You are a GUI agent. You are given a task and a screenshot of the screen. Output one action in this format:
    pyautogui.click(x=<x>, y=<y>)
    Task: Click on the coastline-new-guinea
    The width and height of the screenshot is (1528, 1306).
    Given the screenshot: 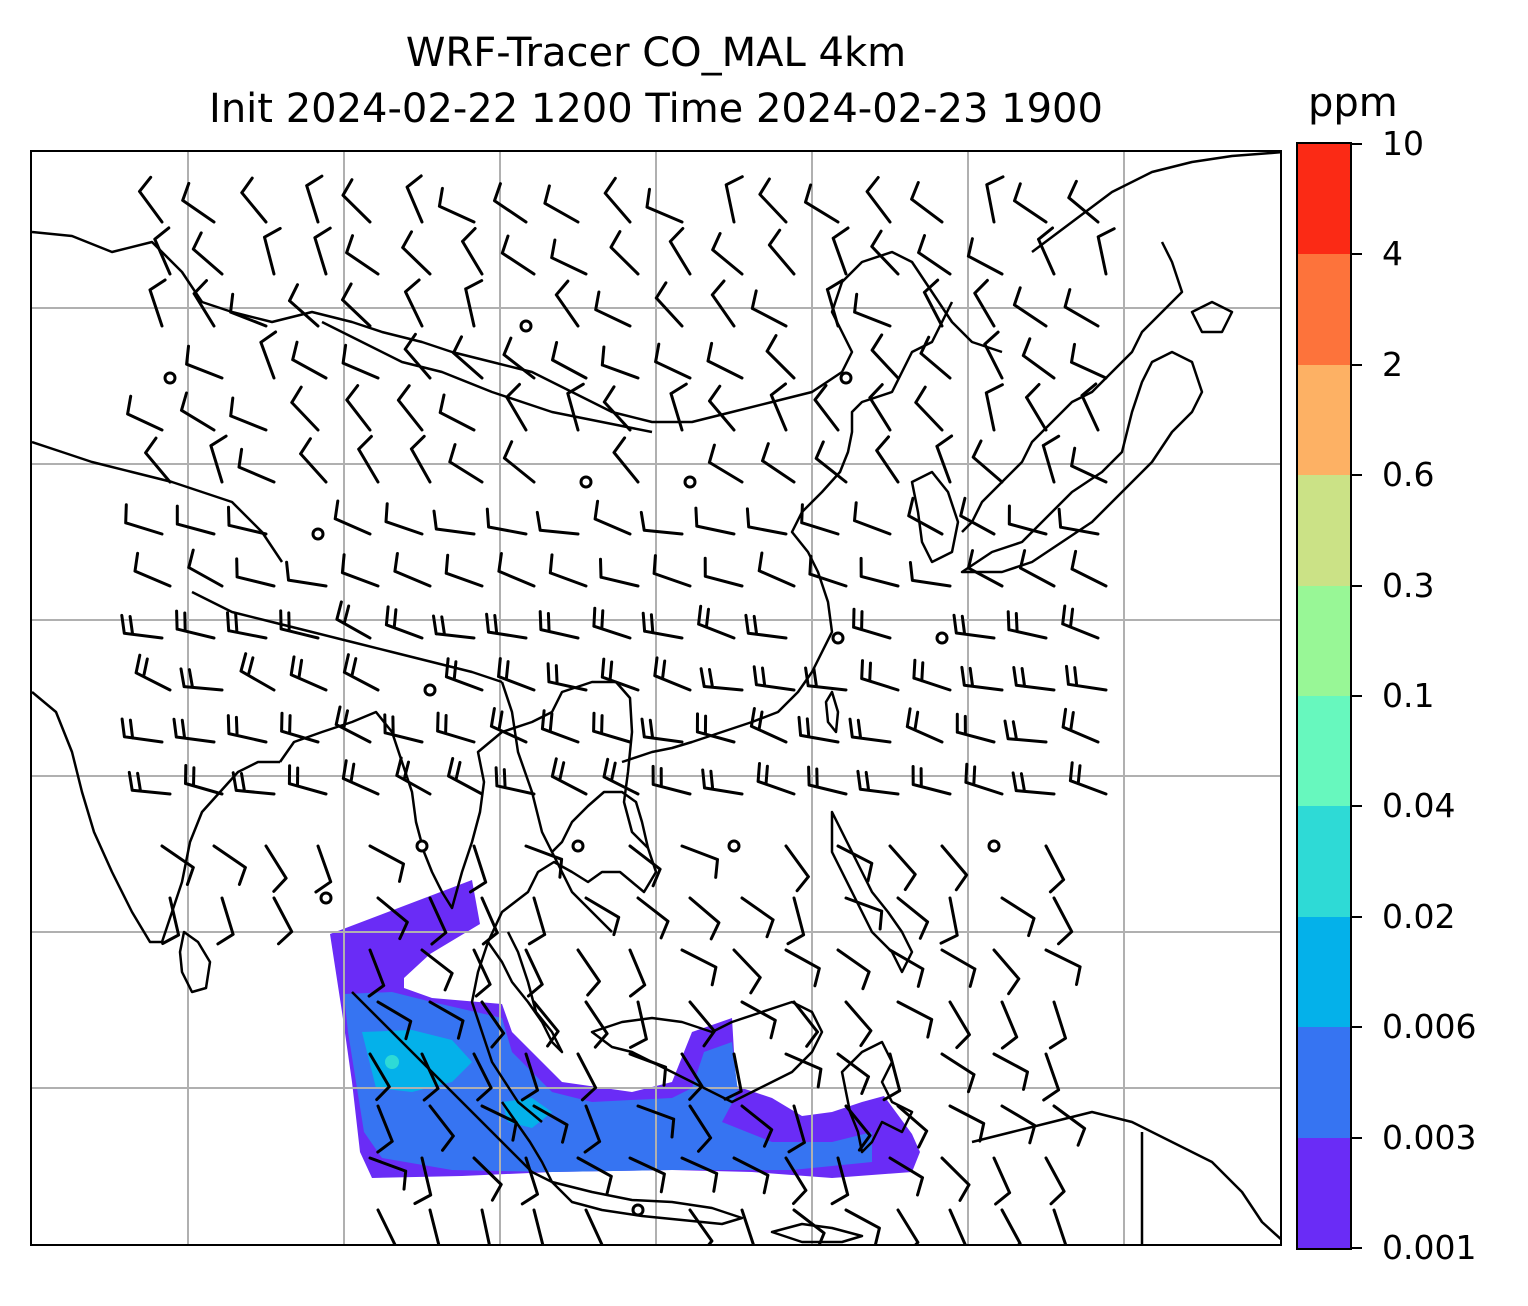 What is the action you would take?
    pyautogui.click(x=1125, y=1175)
    